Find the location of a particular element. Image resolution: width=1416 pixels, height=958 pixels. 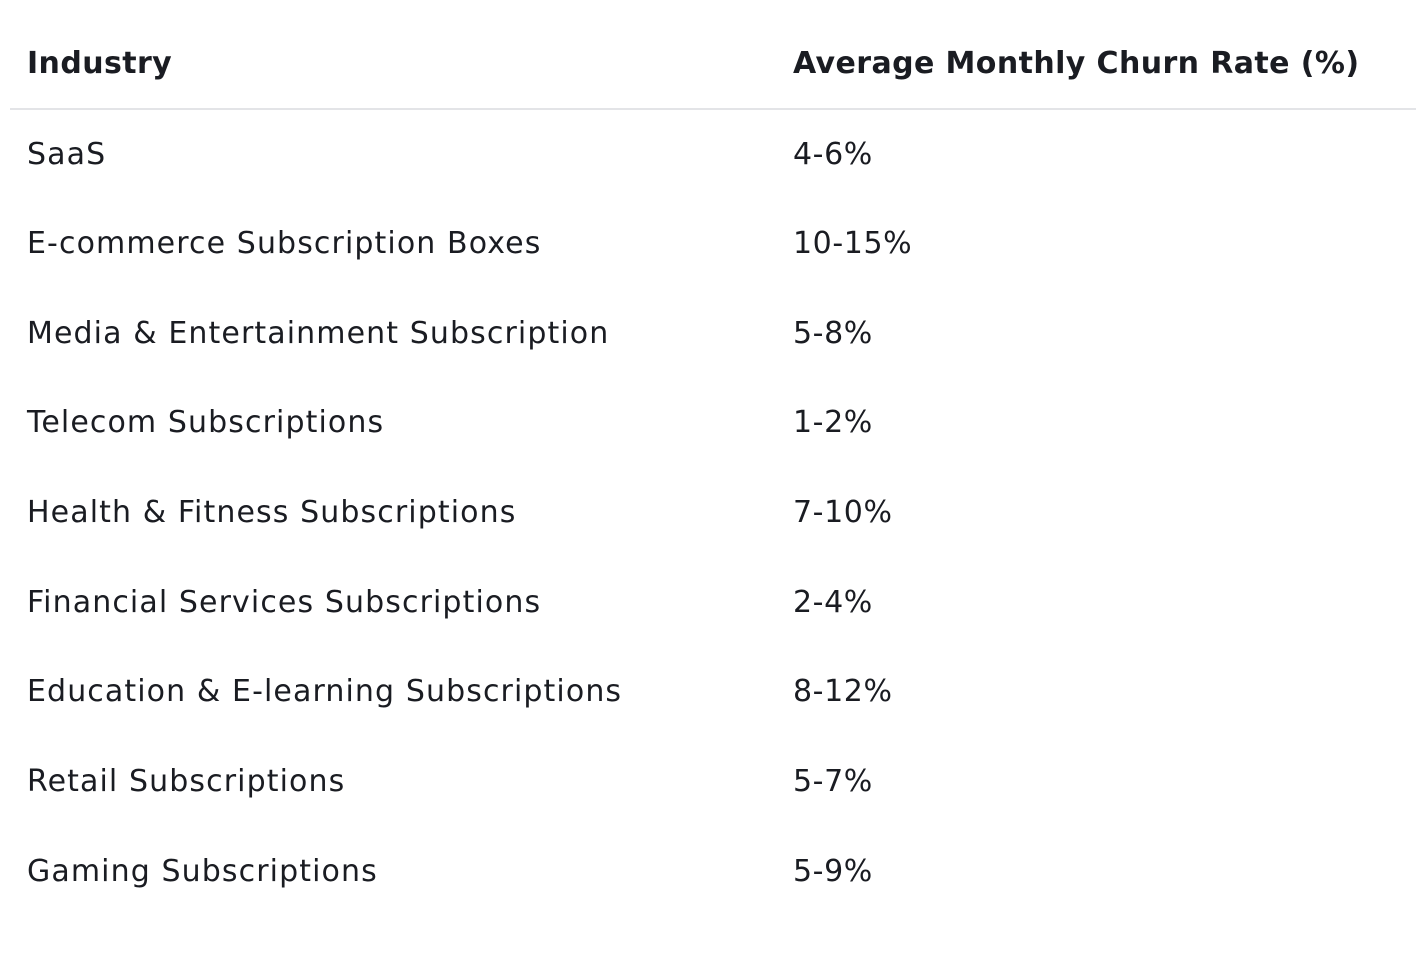

table-row: Gaming Subscriptions 5-9% is located at coordinates (713, 872).